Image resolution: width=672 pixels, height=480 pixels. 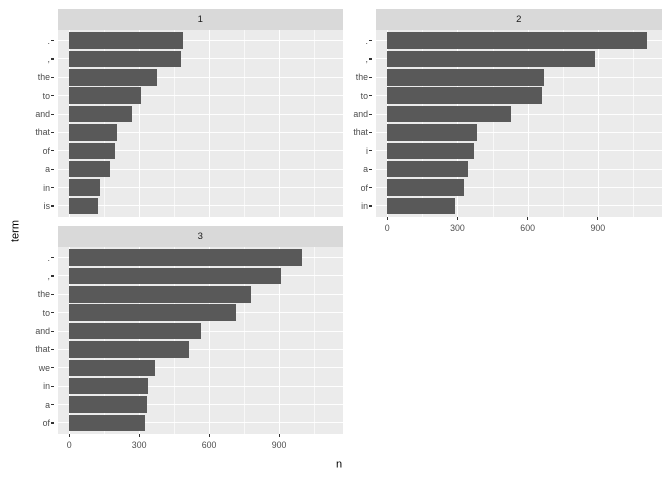 What do you see at coordinates (42, 349) in the screenshot?
I see `y-tick-label: that` at bounding box center [42, 349].